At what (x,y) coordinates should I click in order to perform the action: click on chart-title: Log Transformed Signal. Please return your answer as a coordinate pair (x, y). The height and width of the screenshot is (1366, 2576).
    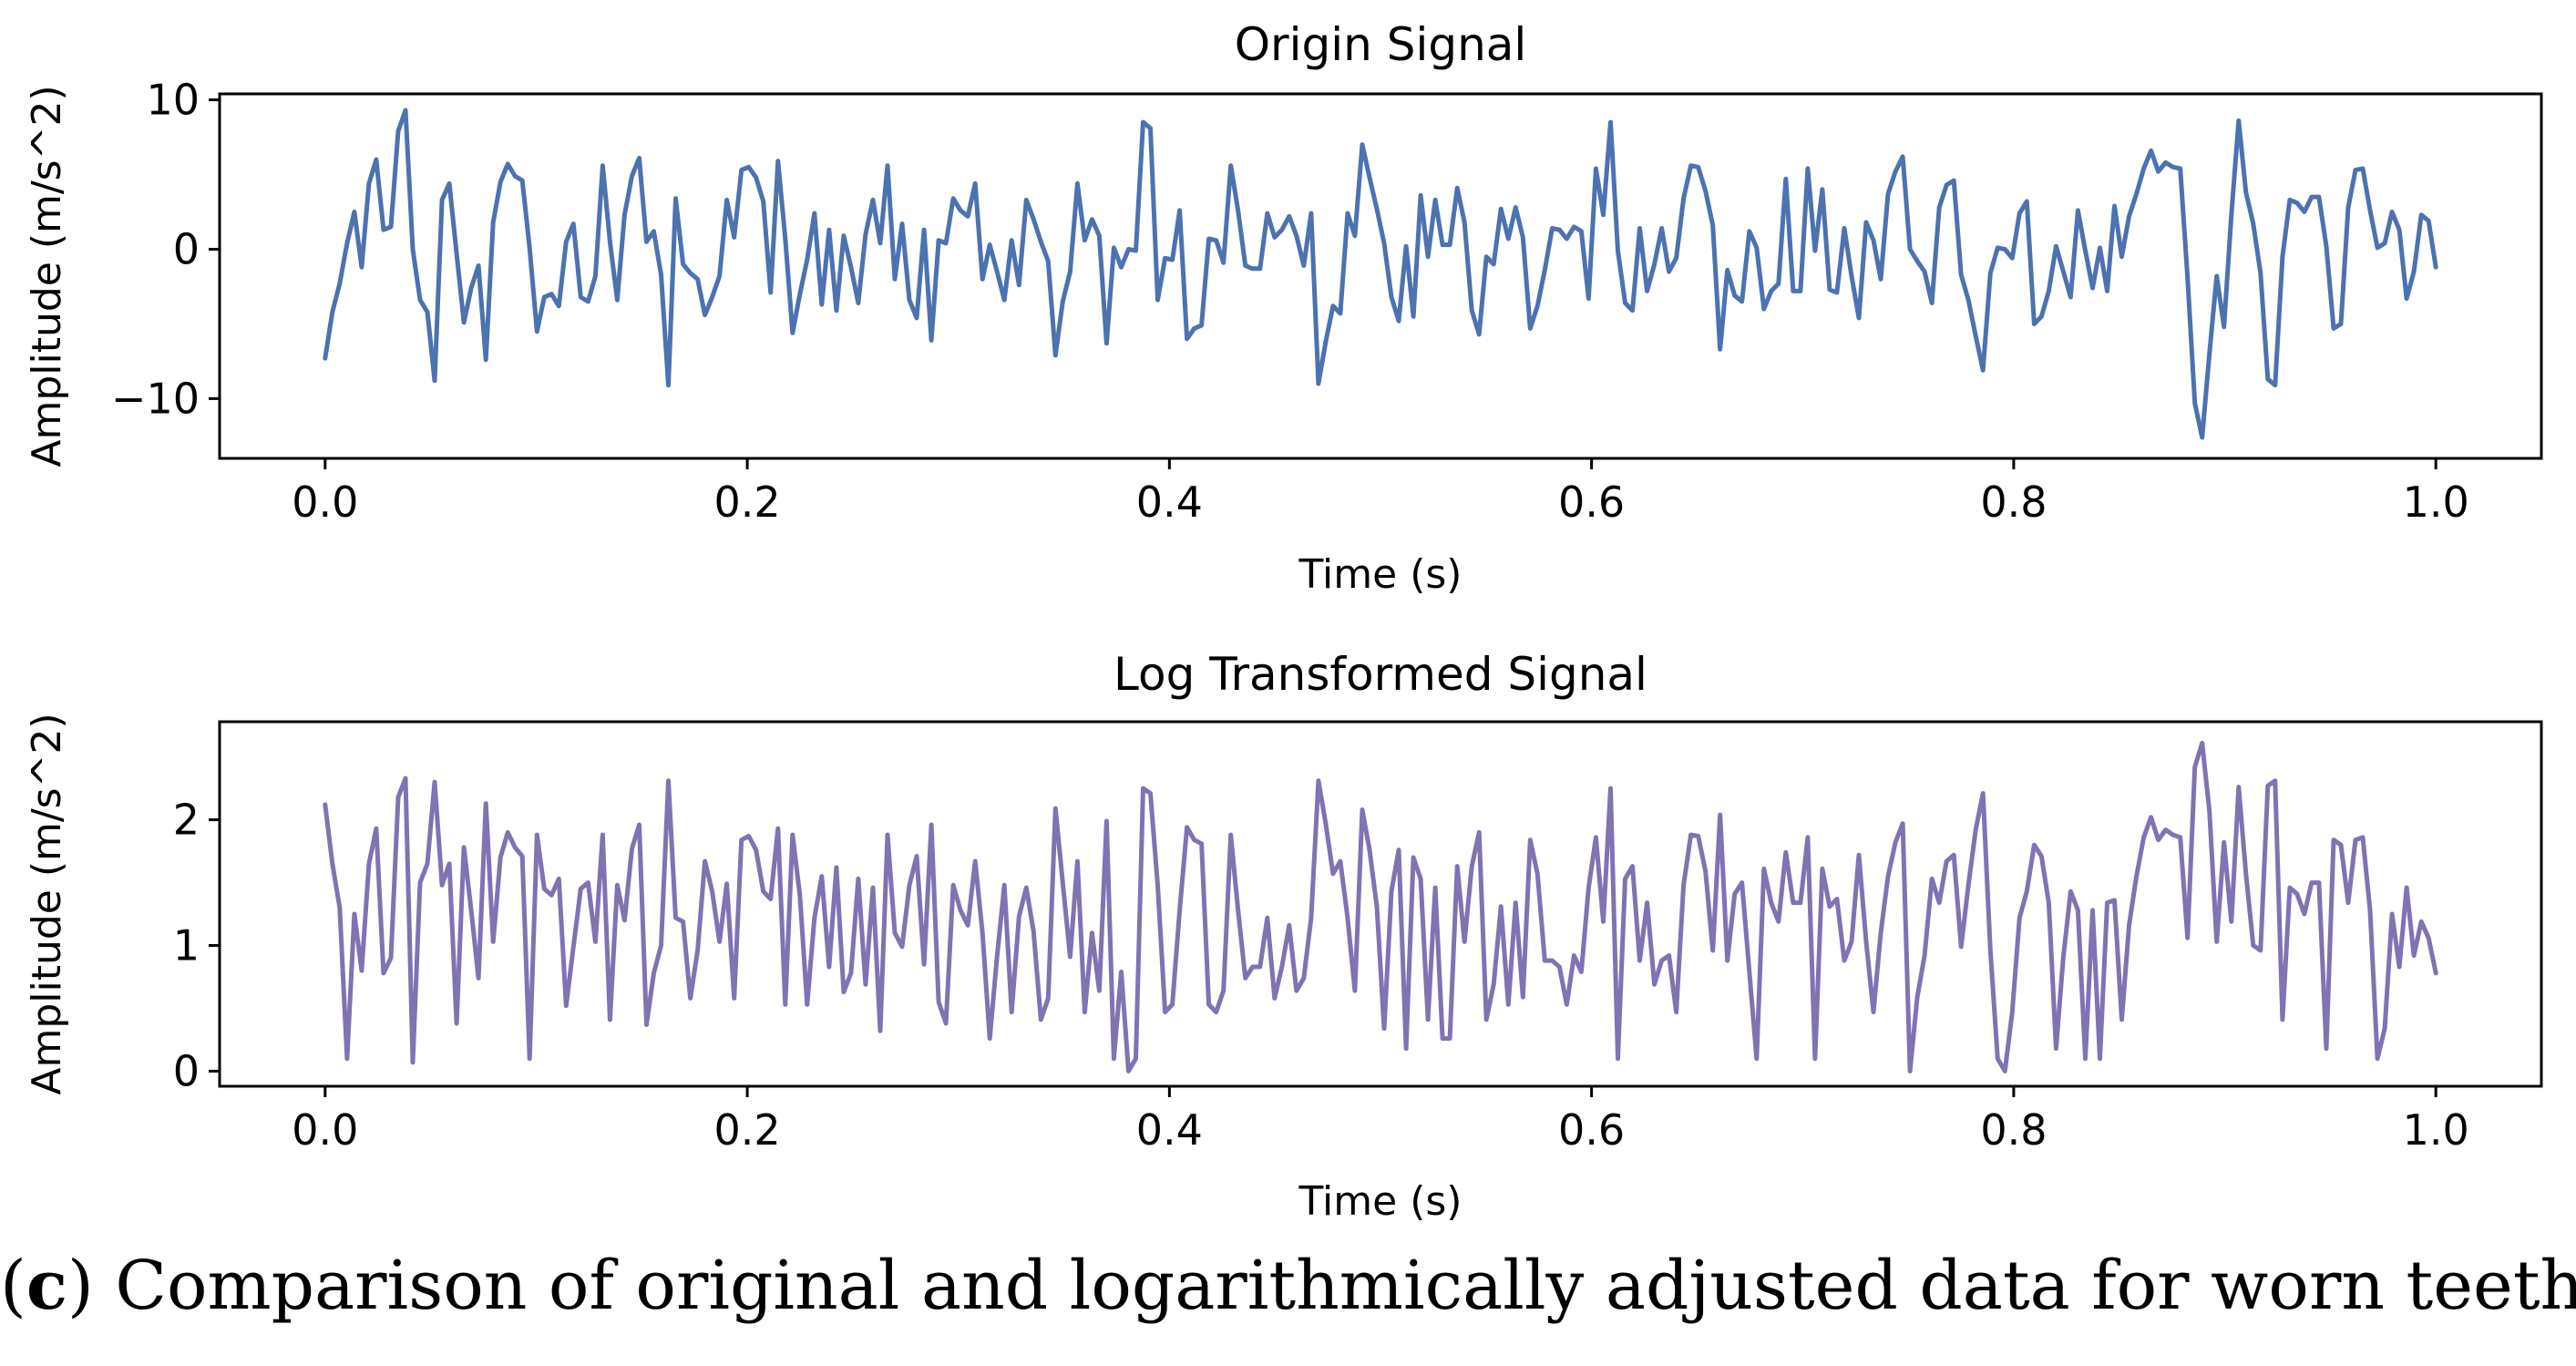
    Looking at the image, I should click on (1380, 674).